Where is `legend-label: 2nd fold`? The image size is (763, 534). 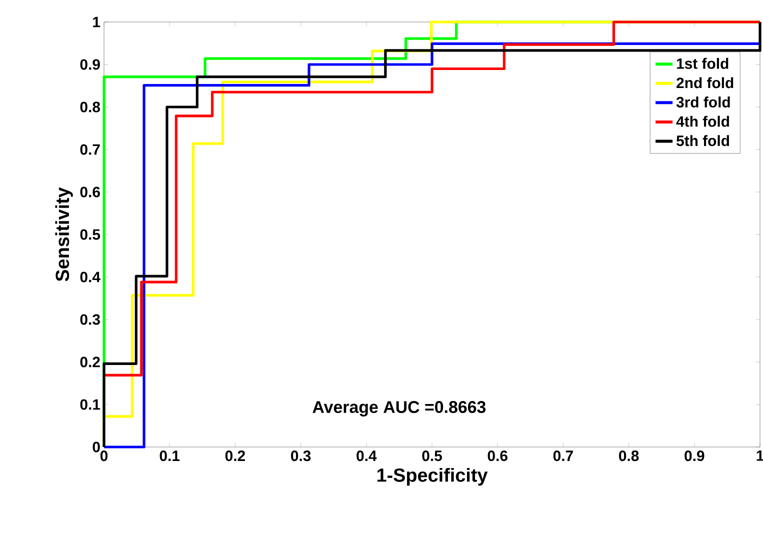 legend-label: 2nd fold is located at coordinates (705, 82).